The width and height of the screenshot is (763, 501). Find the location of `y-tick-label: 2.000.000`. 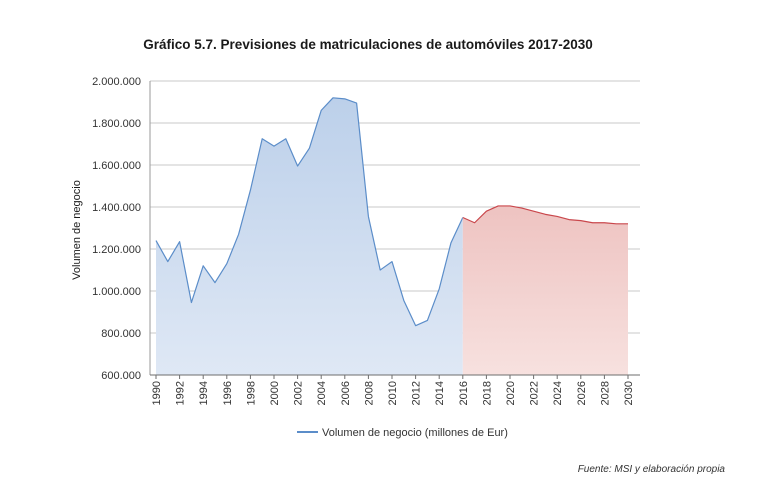

y-tick-label: 2.000.000 is located at coordinates (116, 82).